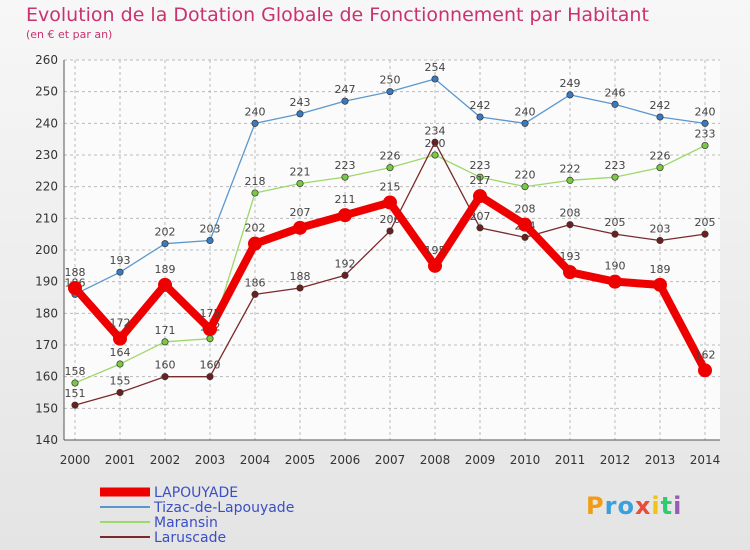 The image size is (750, 550). Describe the element at coordinates (300, 102) in the screenshot. I see `data-label-tizac-de-lapouyade: 243` at that location.